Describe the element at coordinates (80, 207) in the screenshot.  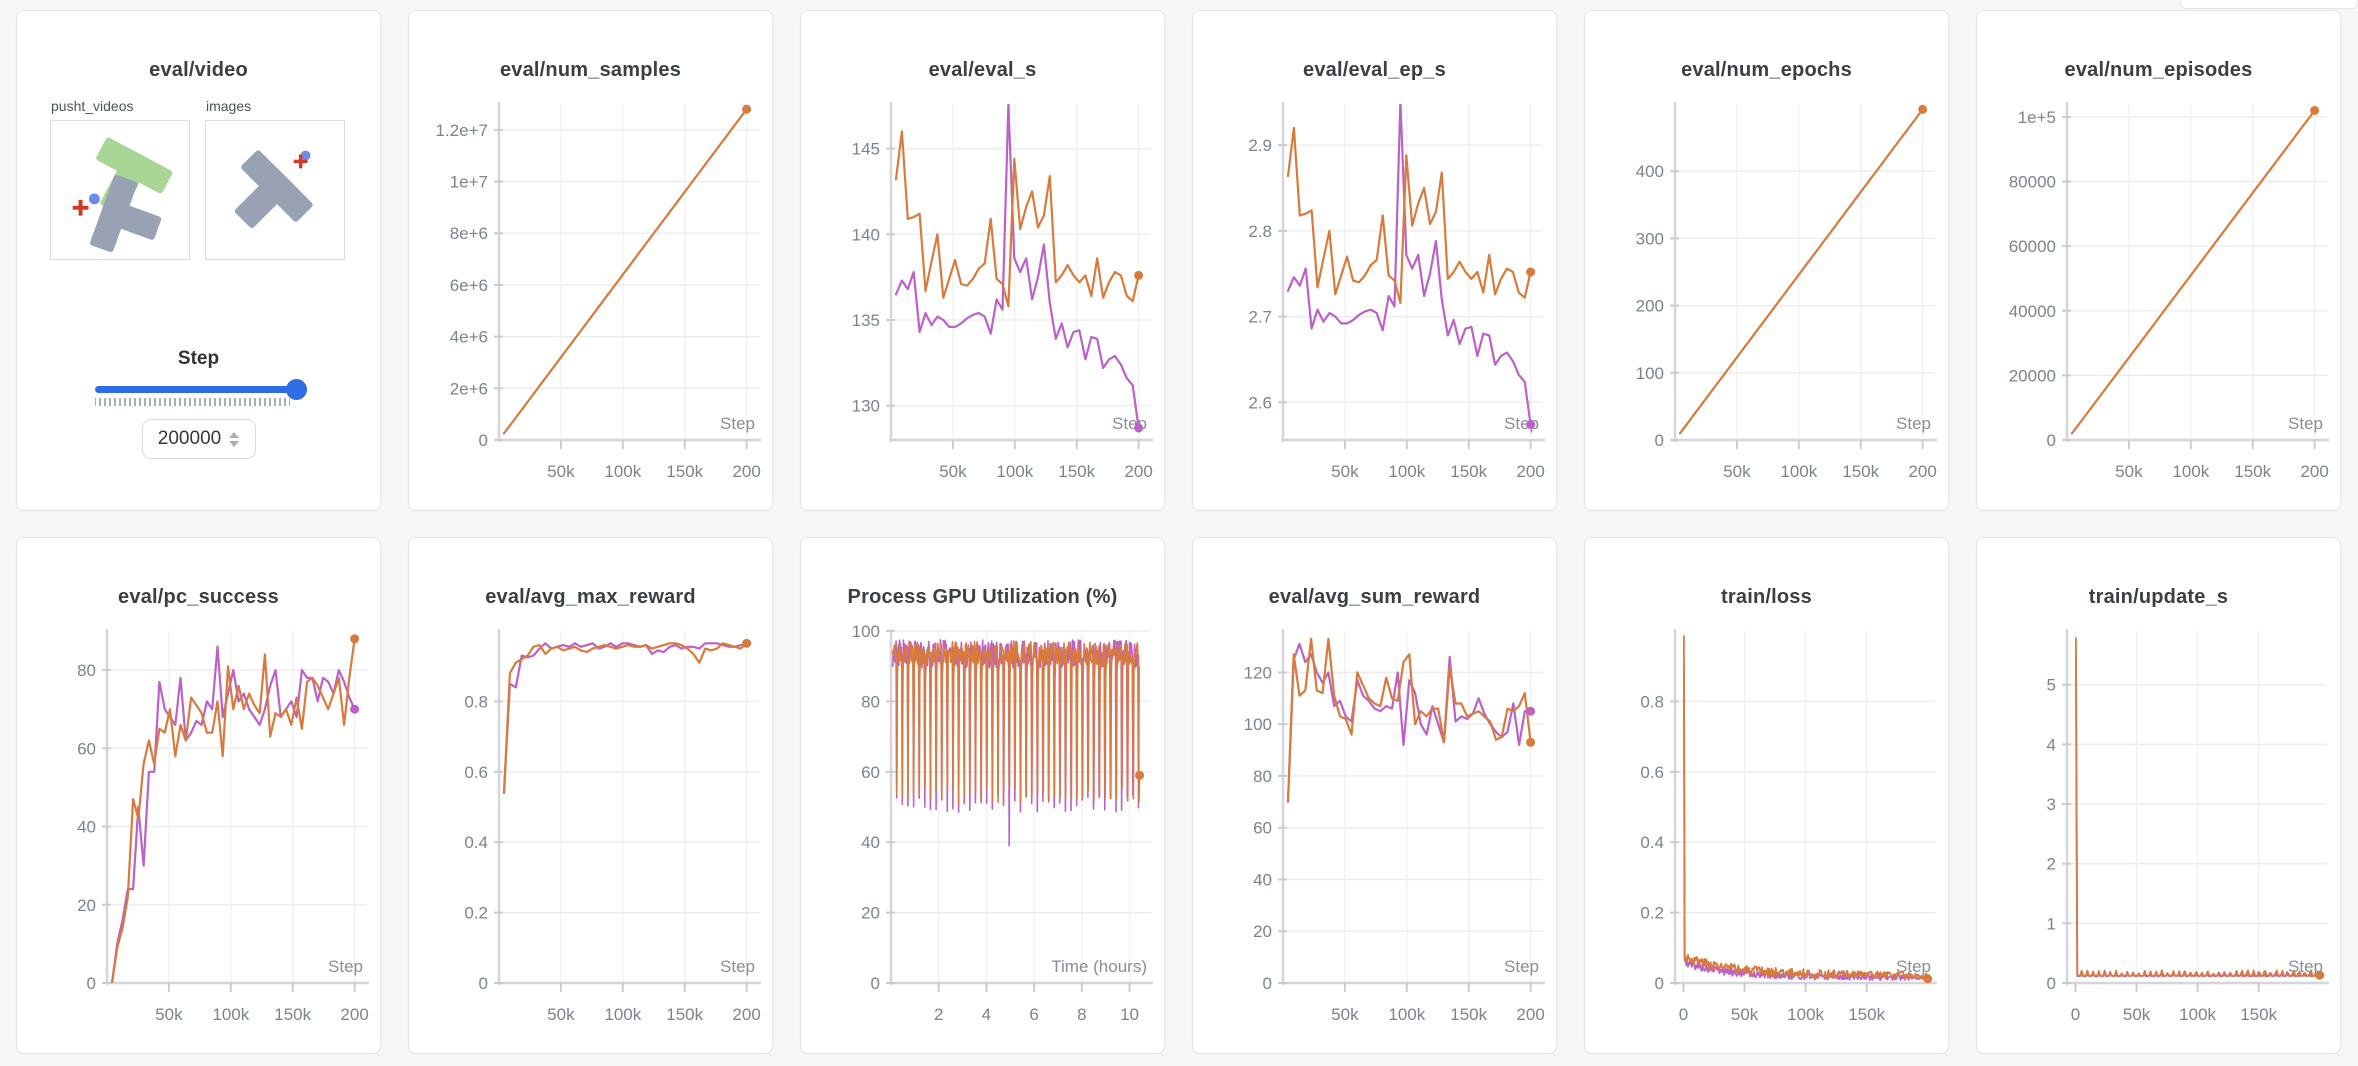
I see `target-cross-icon` at that location.